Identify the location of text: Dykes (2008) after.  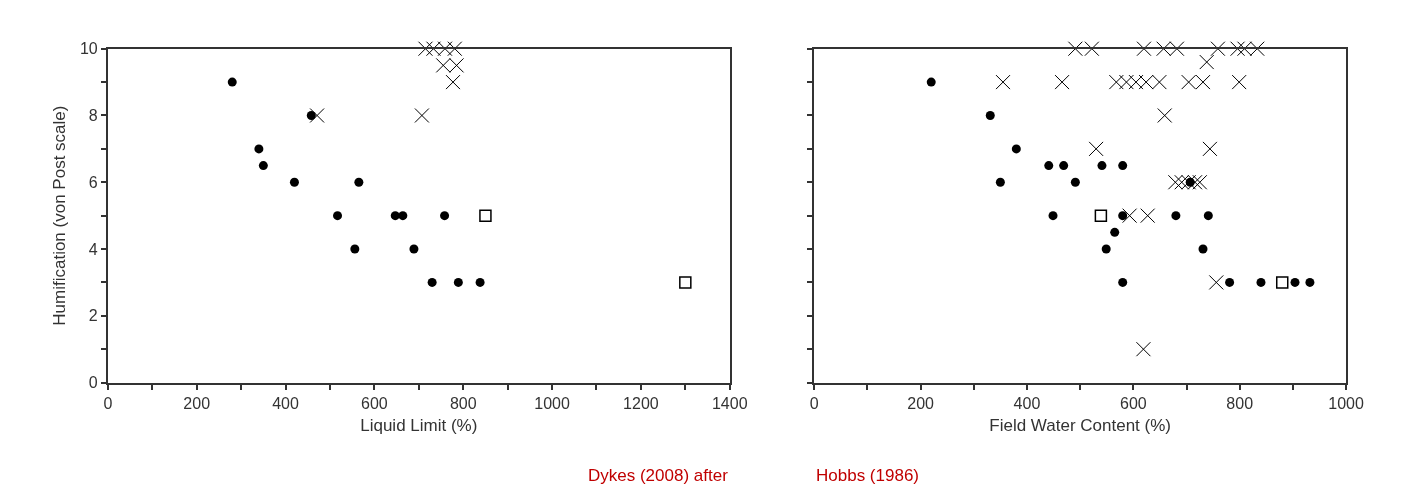
(658, 475).